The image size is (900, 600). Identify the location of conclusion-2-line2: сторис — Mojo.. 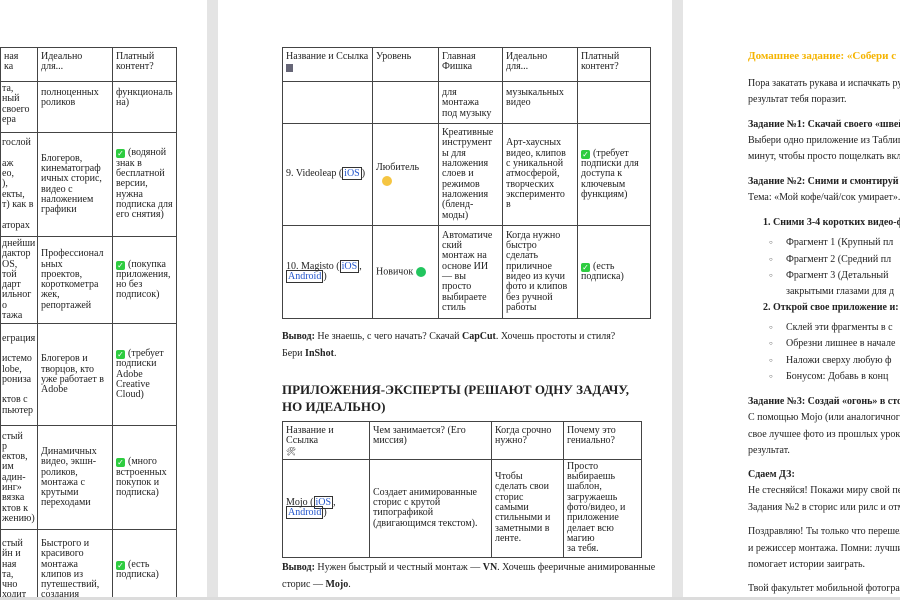
(316, 584).